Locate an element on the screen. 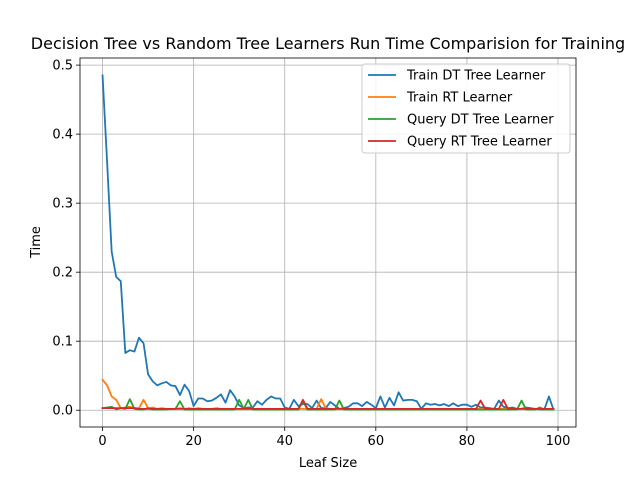  x-tick-label: 60 is located at coordinates (376, 441).